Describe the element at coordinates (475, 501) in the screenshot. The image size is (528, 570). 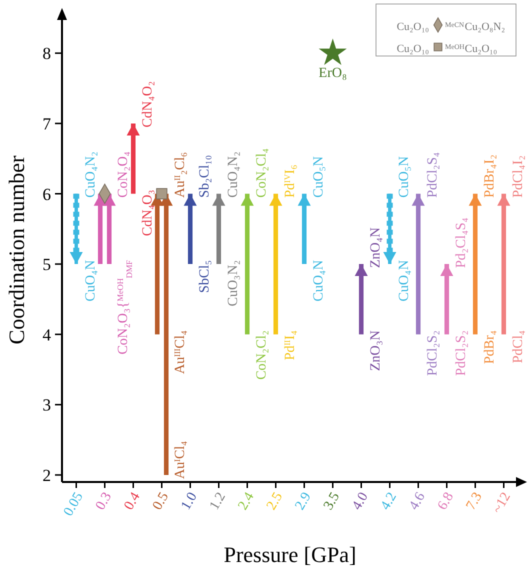
I see `x-tick-label: 7.3` at that location.